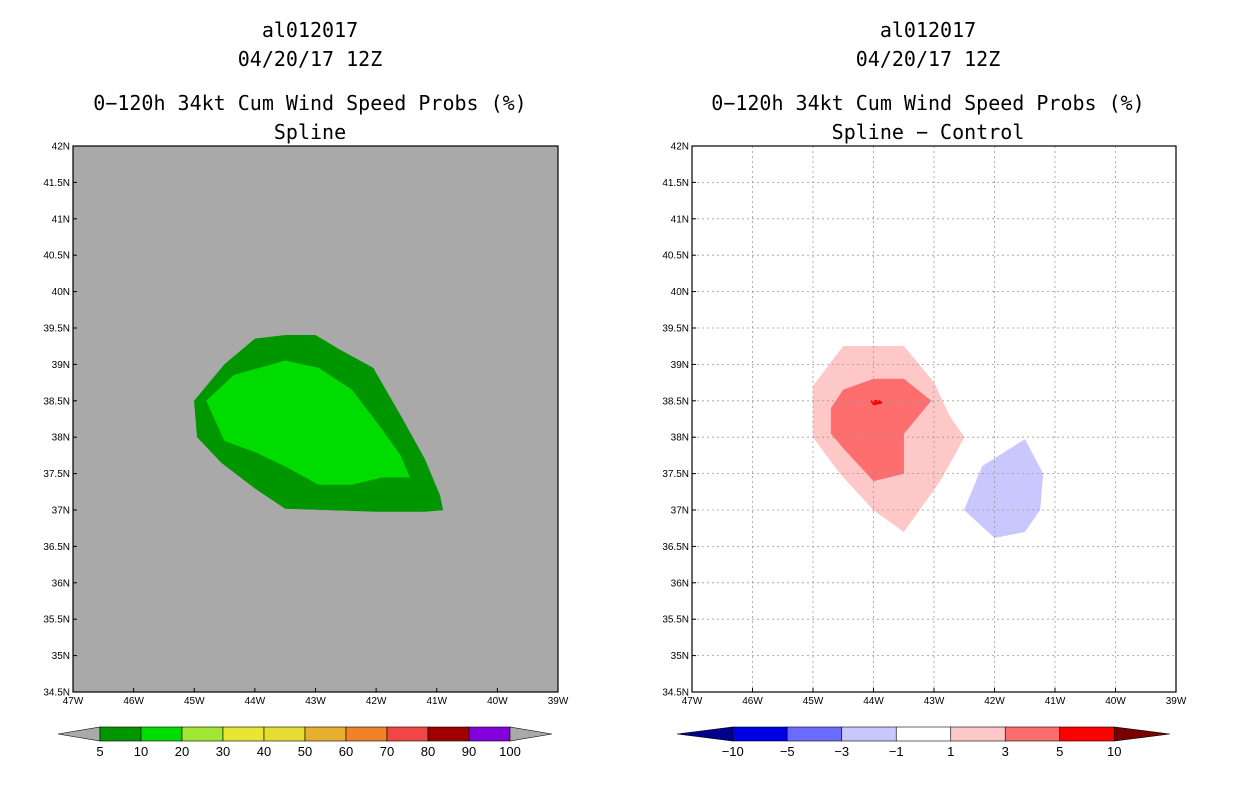 This screenshot has width=1236, height=800. I want to click on x-tick-label: 40W, so click(1115, 701).